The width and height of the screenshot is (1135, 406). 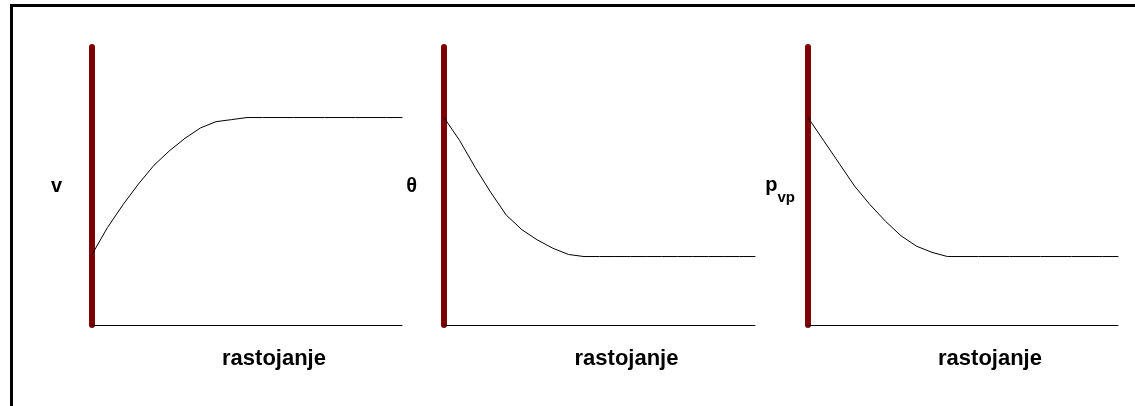 What do you see at coordinates (780, 188) in the screenshot?
I see `y-axis-title: p$_{vp}$` at bounding box center [780, 188].